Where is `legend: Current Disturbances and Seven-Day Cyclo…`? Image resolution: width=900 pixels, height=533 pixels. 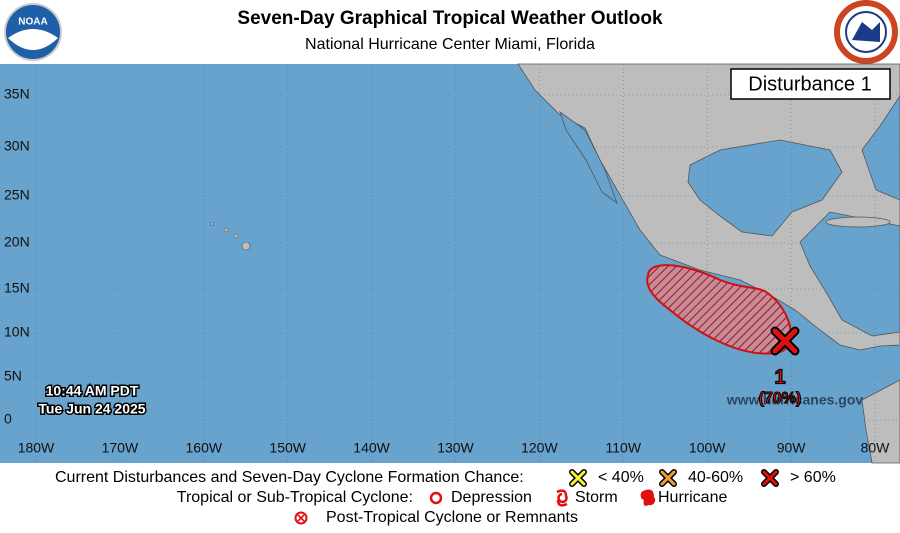
legend: Current Disturbances and Seven-Day Cyclo… is located at coordinates (445, 497).